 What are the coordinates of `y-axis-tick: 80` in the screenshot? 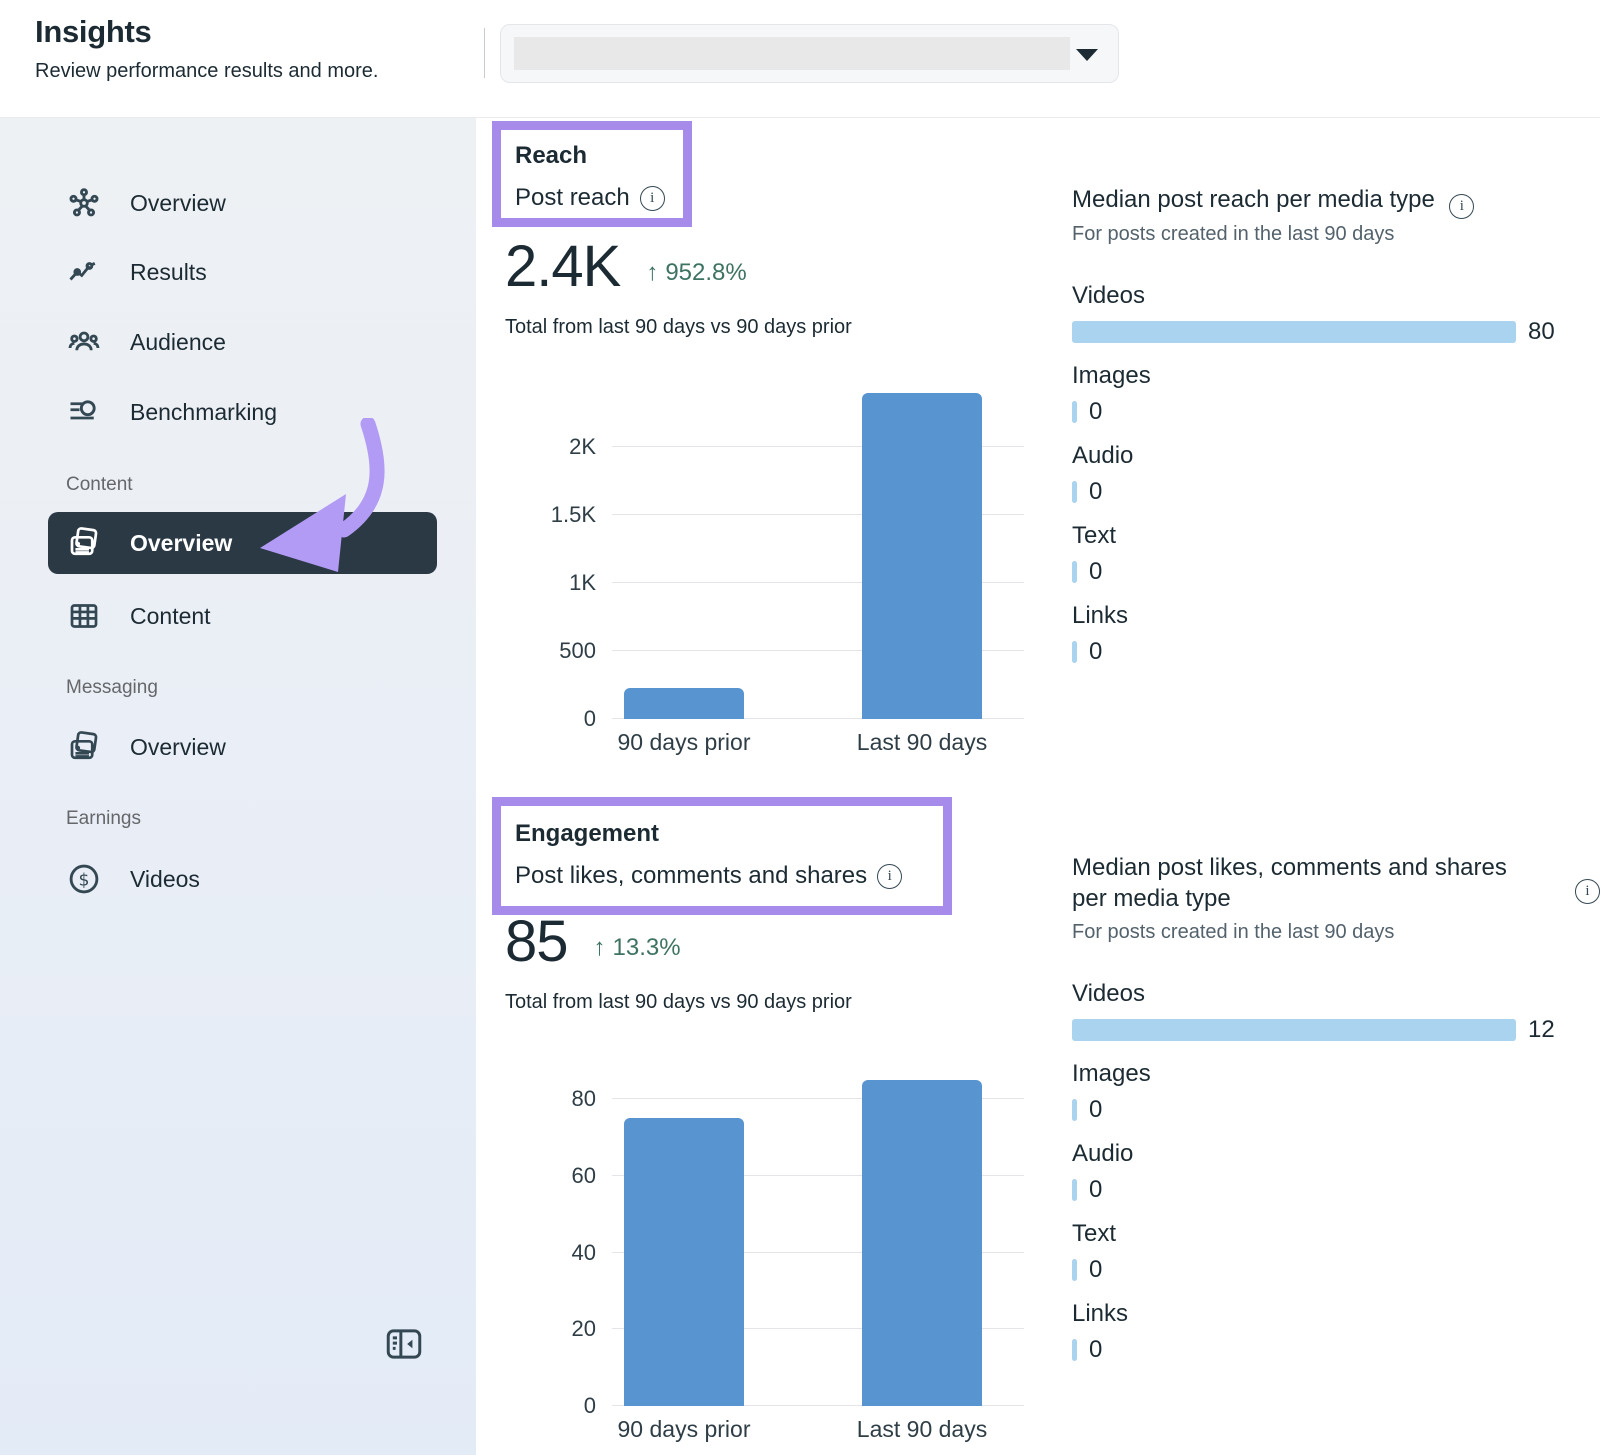 It's located at (583, 1099).